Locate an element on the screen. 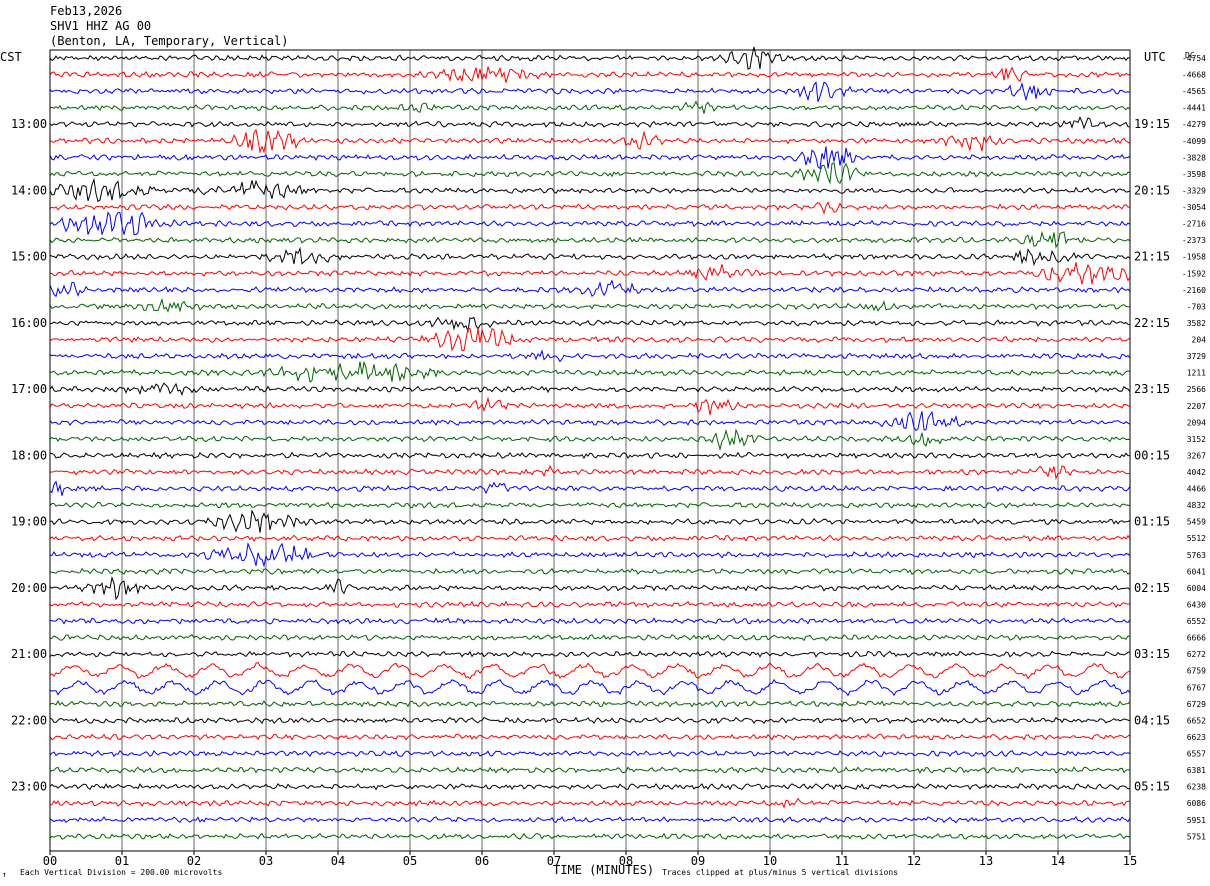 This screenshot has width=1210, height=886. right-hour-label: 03:15 is located at coordinates (1152, 654).